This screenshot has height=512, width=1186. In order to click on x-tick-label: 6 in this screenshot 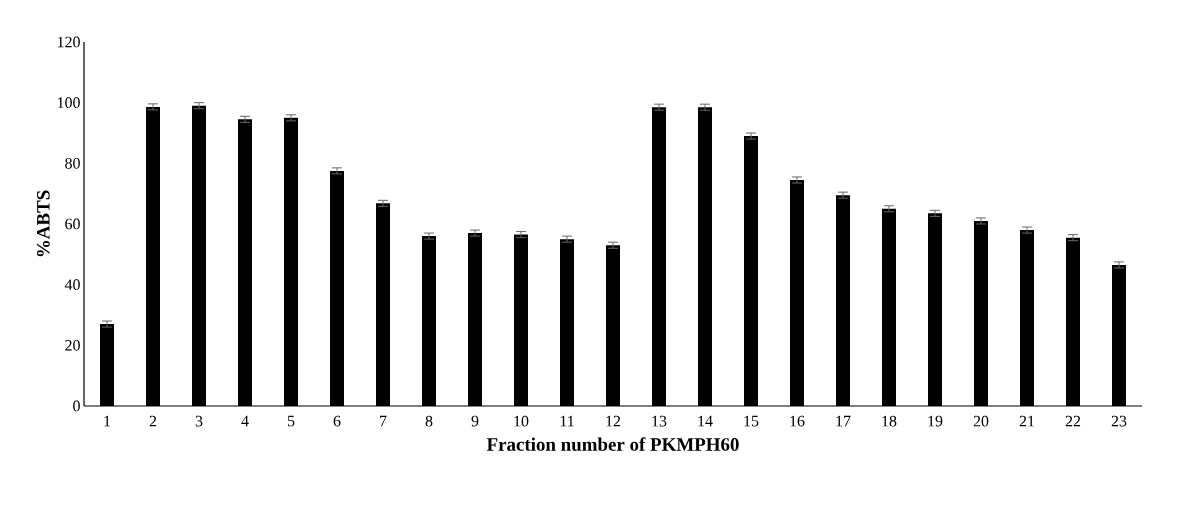, I will do `click(337, 421)`.